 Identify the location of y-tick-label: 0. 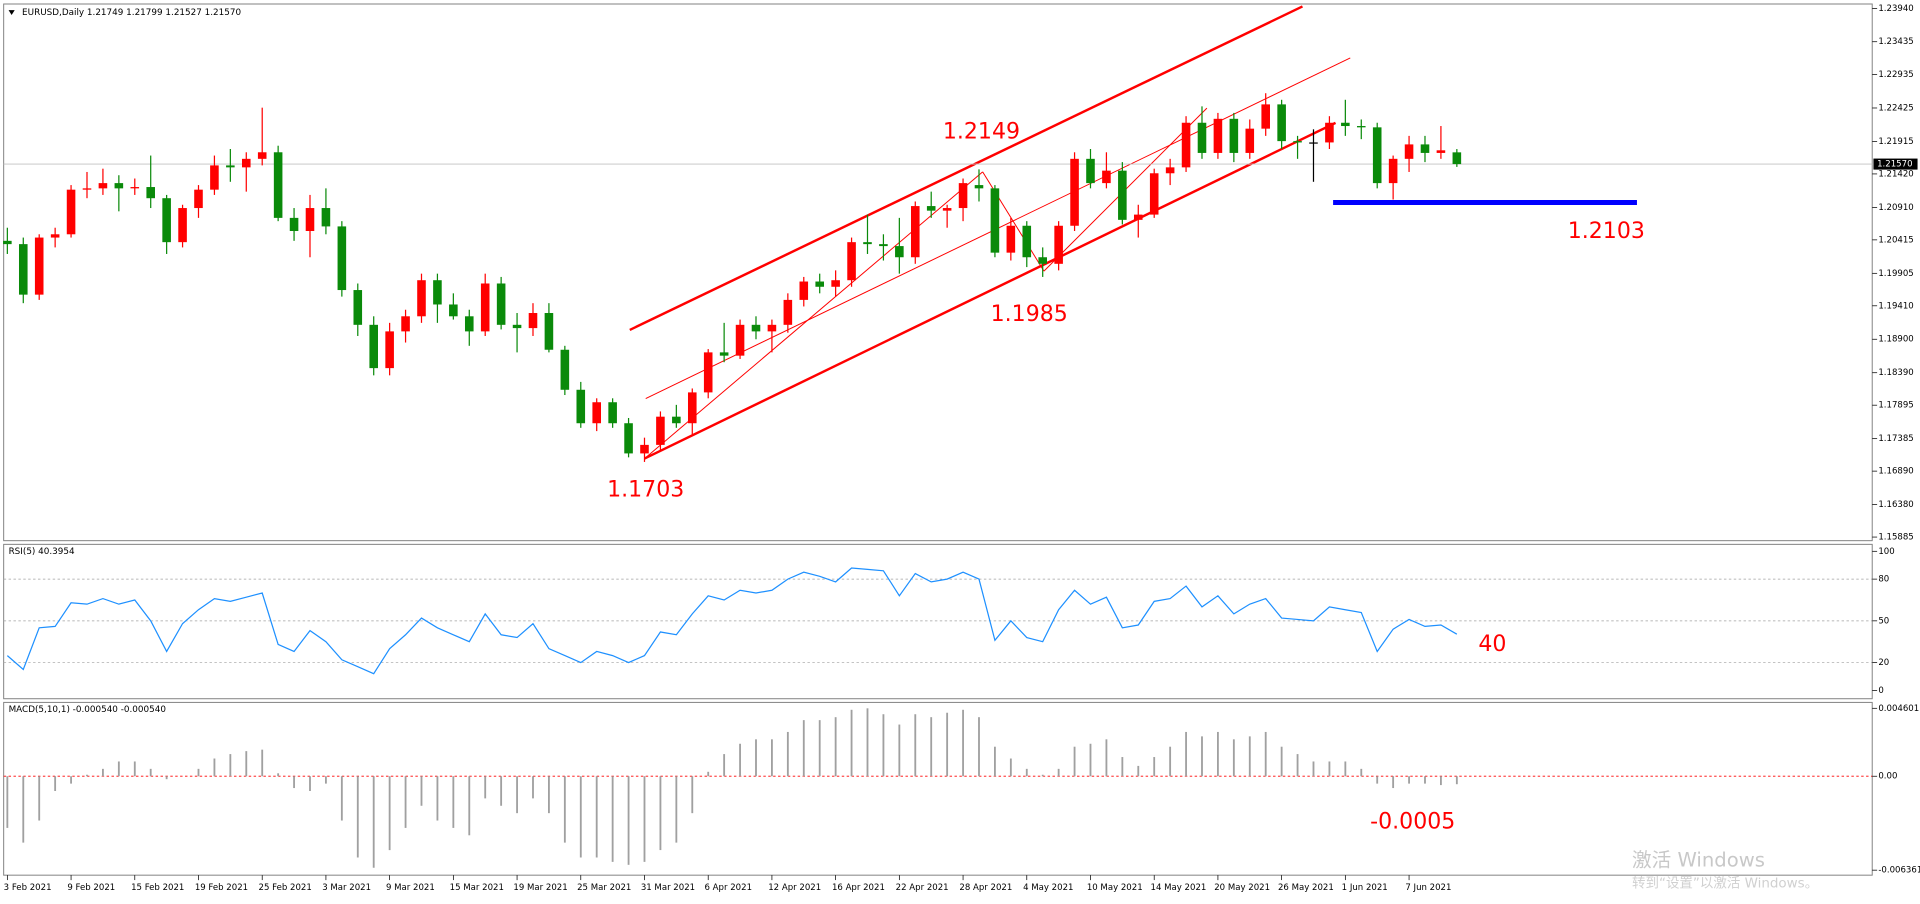
(1880, 691).